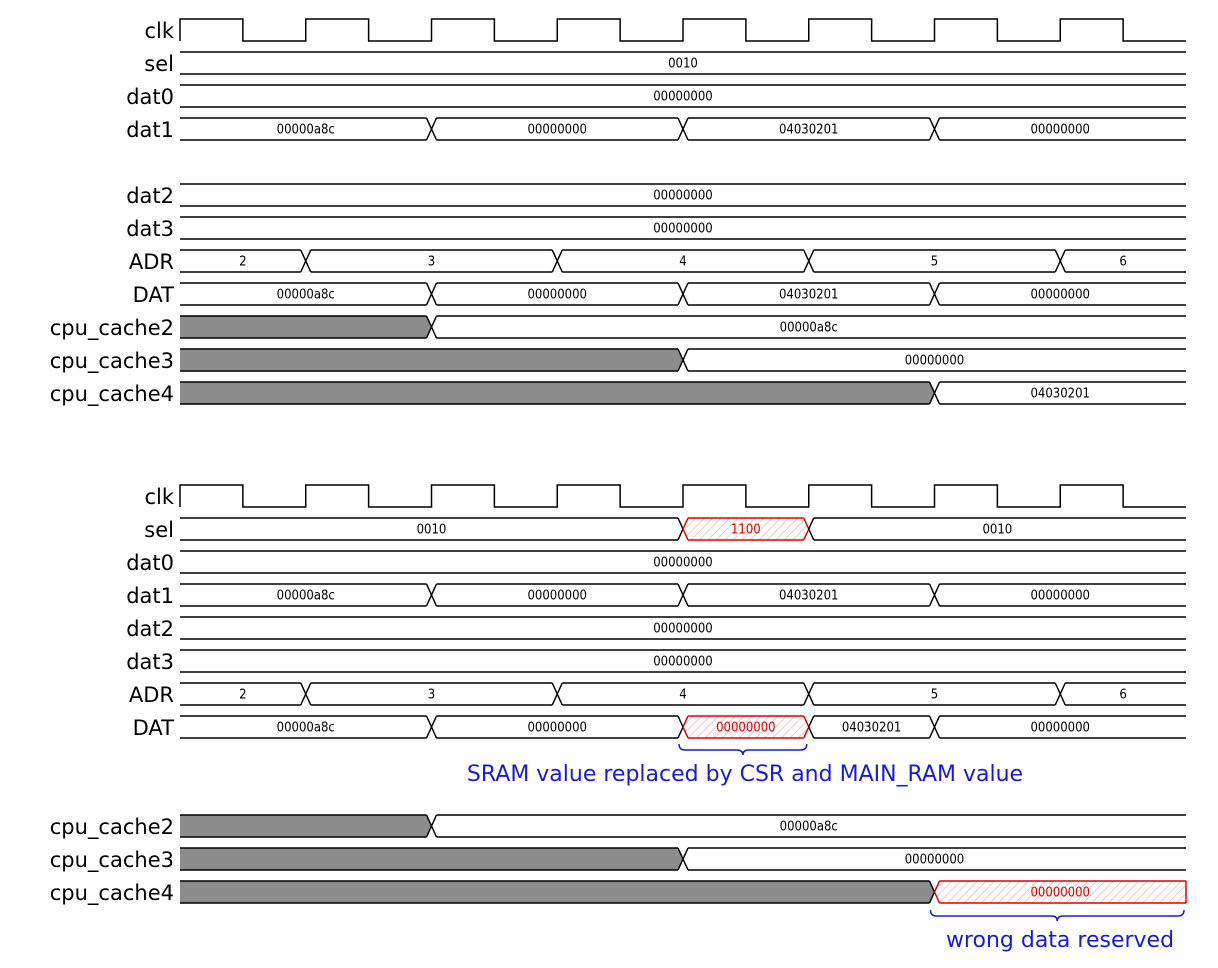 The height and width of the screenshot is (968, 1218). Describe the element at coordinates (618, 827) in the screenshot. I see `signal-cpu-cache2-row: cpu_cache2 00000a8c` at that location.